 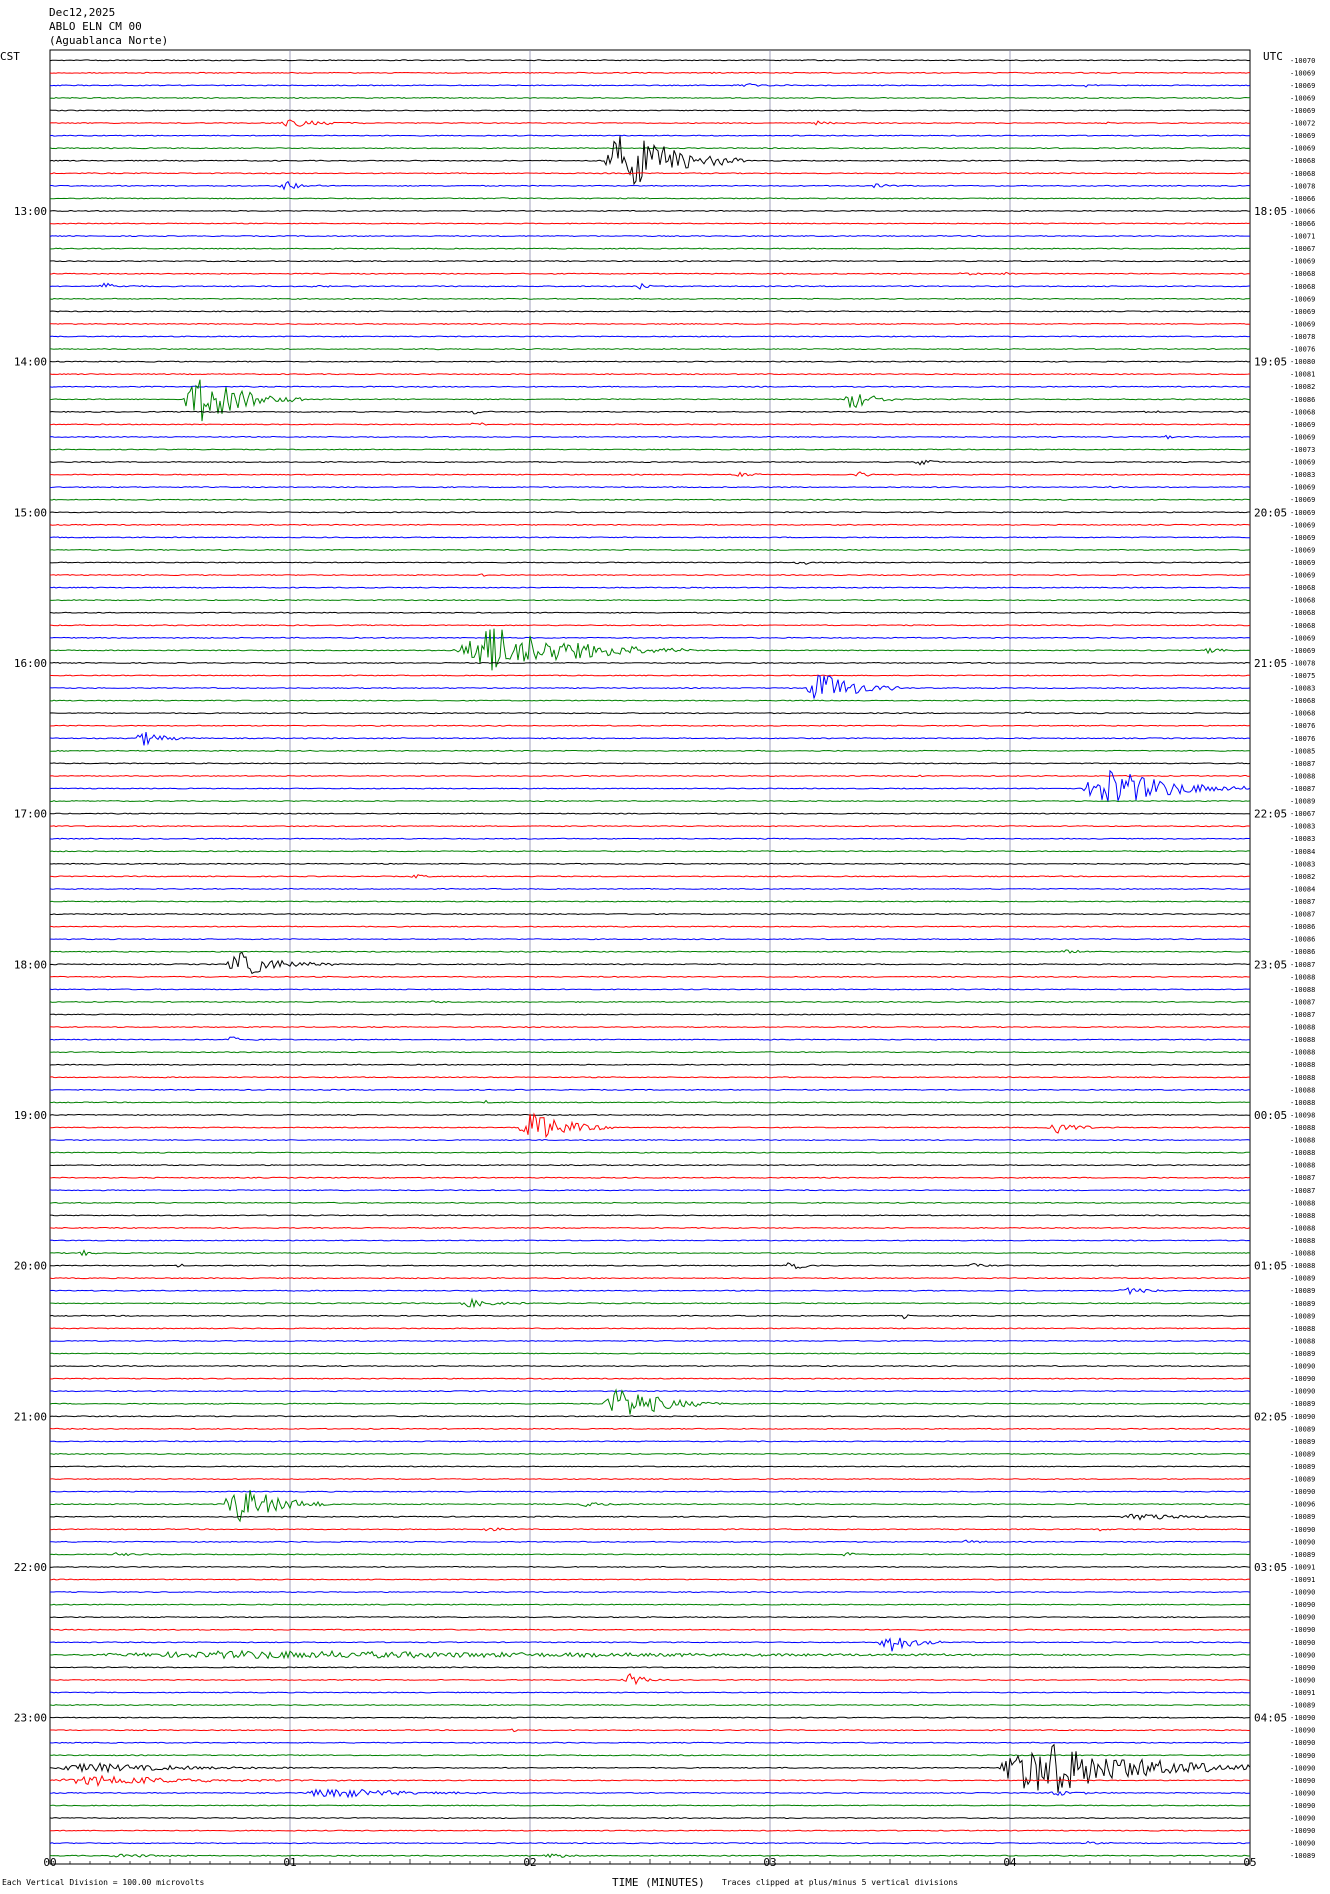 What do you see at coordinates (95, 26) in the screenshot?
I see `station-code: ABLO ELN CM 00` at bounding box center [95, 26].